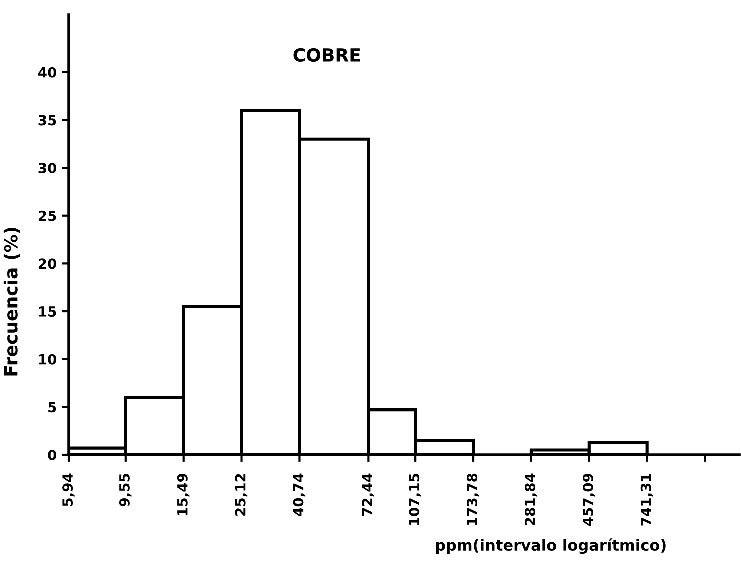 Image resolution: width=741 pixels, height=562 pixels. Describe the element at coordinates (47, 168) in the screenshot. I see `y-tick-label: 30` at that location.